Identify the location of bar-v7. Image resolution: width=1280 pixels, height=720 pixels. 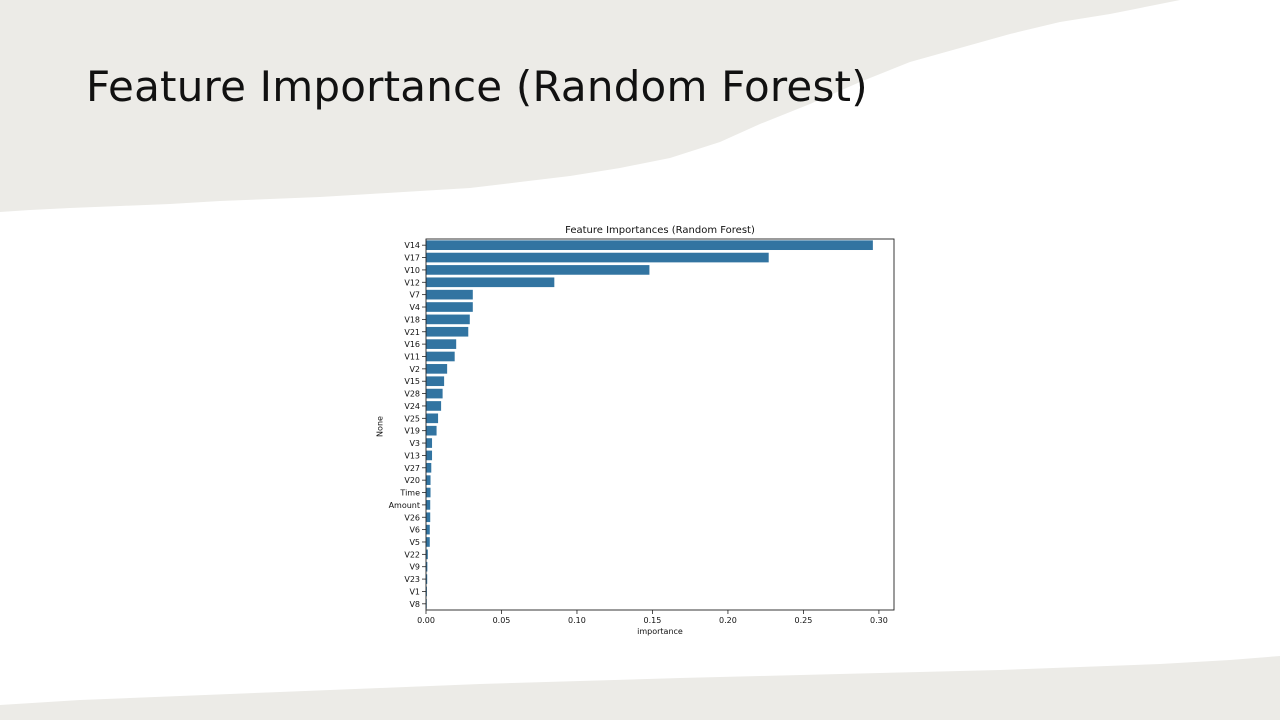
(449, 294).